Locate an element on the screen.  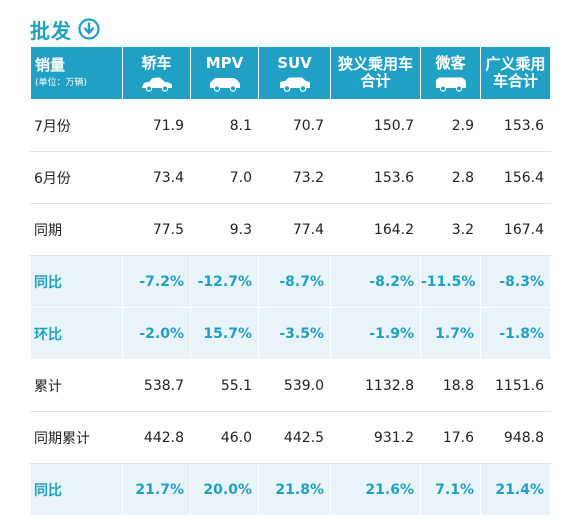
download-circle-icon is located at coordinates (89, 29).